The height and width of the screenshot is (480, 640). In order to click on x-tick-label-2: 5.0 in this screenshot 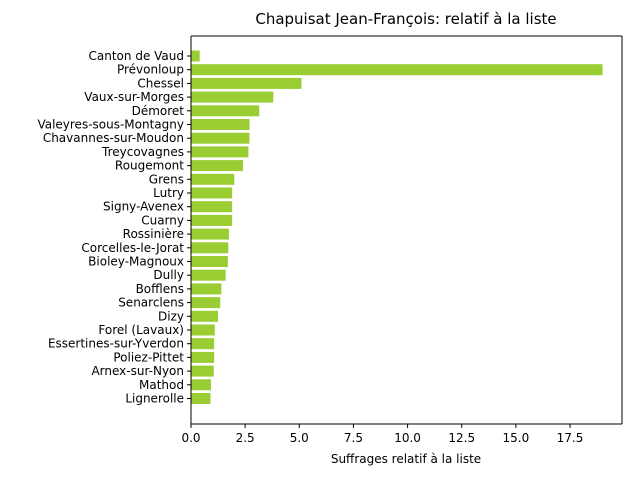, I will do `click(299, 438)`.